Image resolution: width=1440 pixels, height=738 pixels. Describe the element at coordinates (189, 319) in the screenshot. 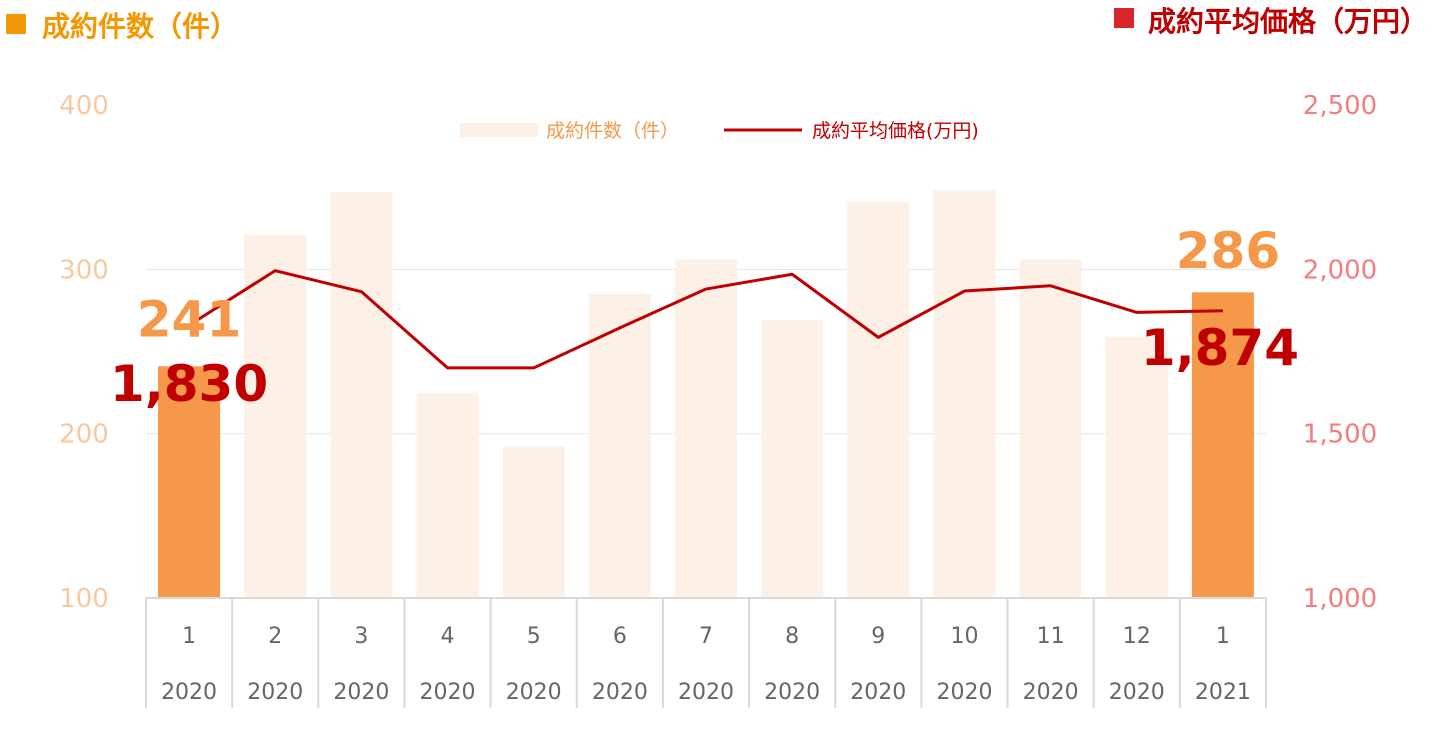

I see `first-bar-value-label: 241` at that location.